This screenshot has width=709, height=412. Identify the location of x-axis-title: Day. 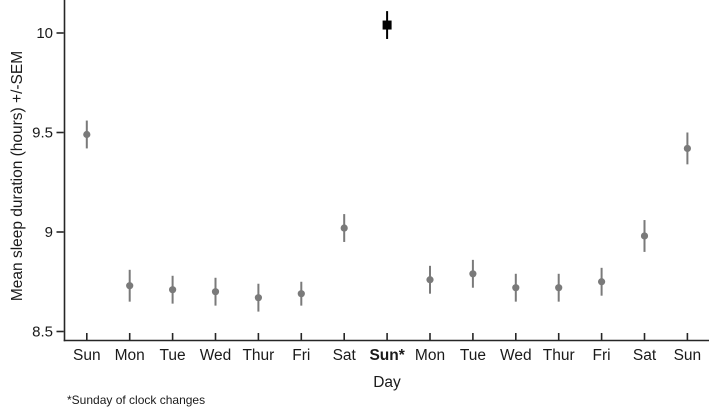
(387, 382).